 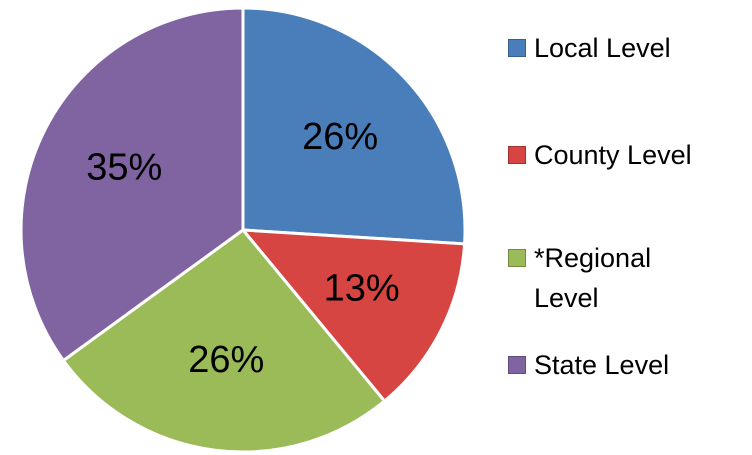 I want to click on legend-label: *Regional Level, so click(x=593, y=278).